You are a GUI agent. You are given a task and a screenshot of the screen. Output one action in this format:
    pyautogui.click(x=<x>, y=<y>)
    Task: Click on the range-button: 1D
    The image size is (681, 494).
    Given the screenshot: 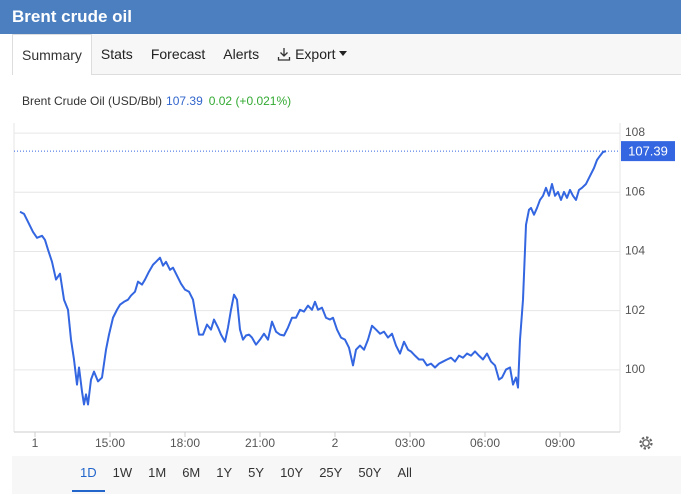 What is the action you would take?
    pyautogui.click(x=88, y=474)
    